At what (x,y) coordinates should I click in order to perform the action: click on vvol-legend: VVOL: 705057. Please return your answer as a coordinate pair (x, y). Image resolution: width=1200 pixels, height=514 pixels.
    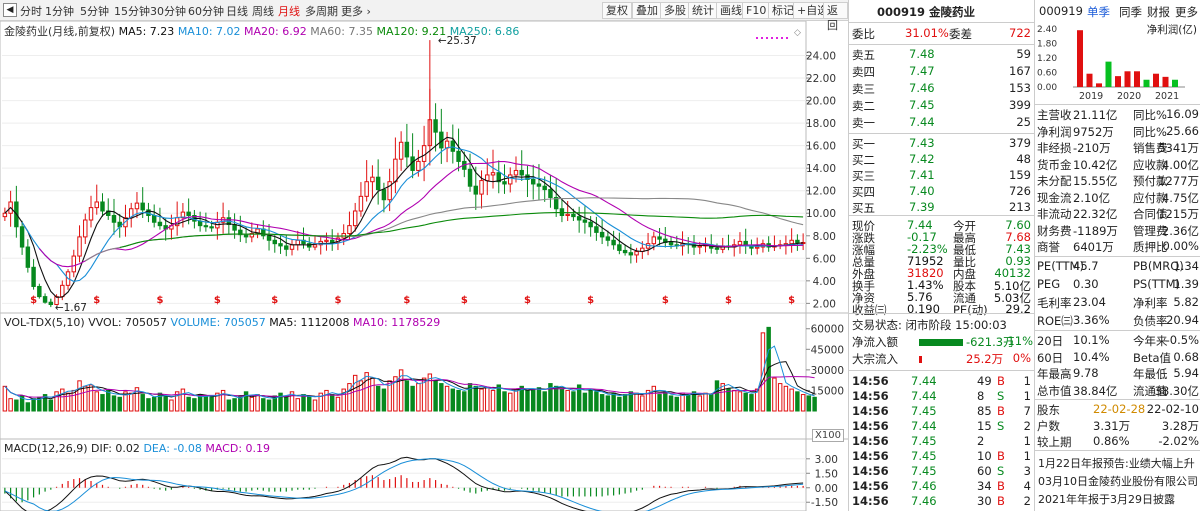
    Looking at the image, I should click on (128, 322).